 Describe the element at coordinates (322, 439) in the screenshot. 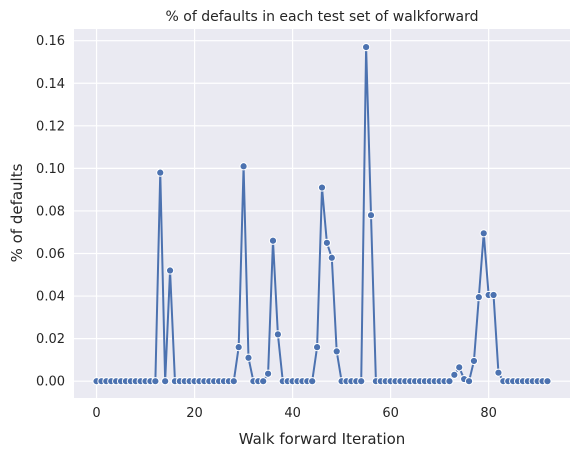

I see `x-axis-label: Walk forward Iteration` at that location.